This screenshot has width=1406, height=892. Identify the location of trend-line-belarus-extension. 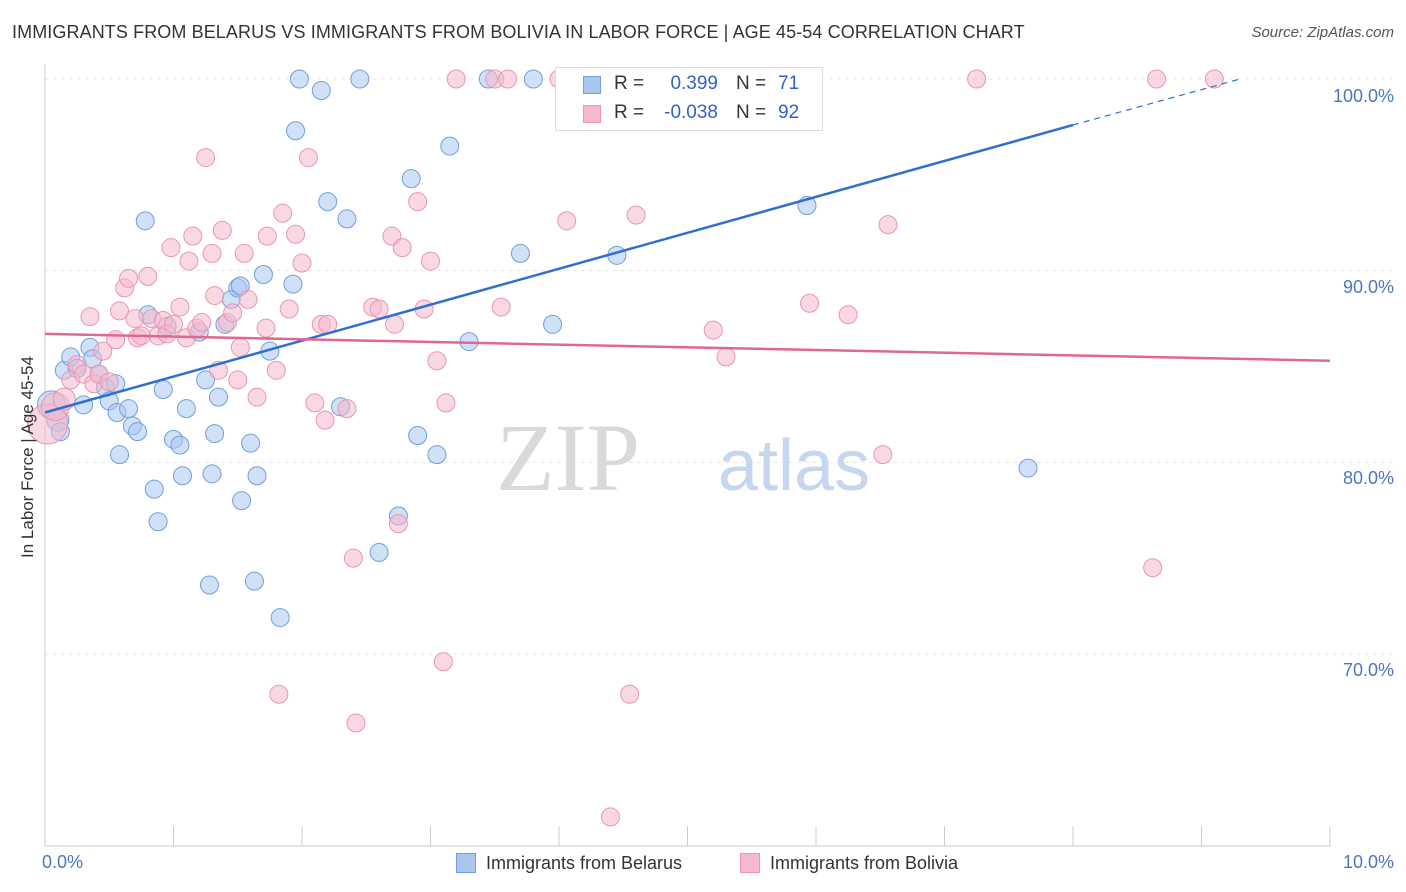
(1156, 102).